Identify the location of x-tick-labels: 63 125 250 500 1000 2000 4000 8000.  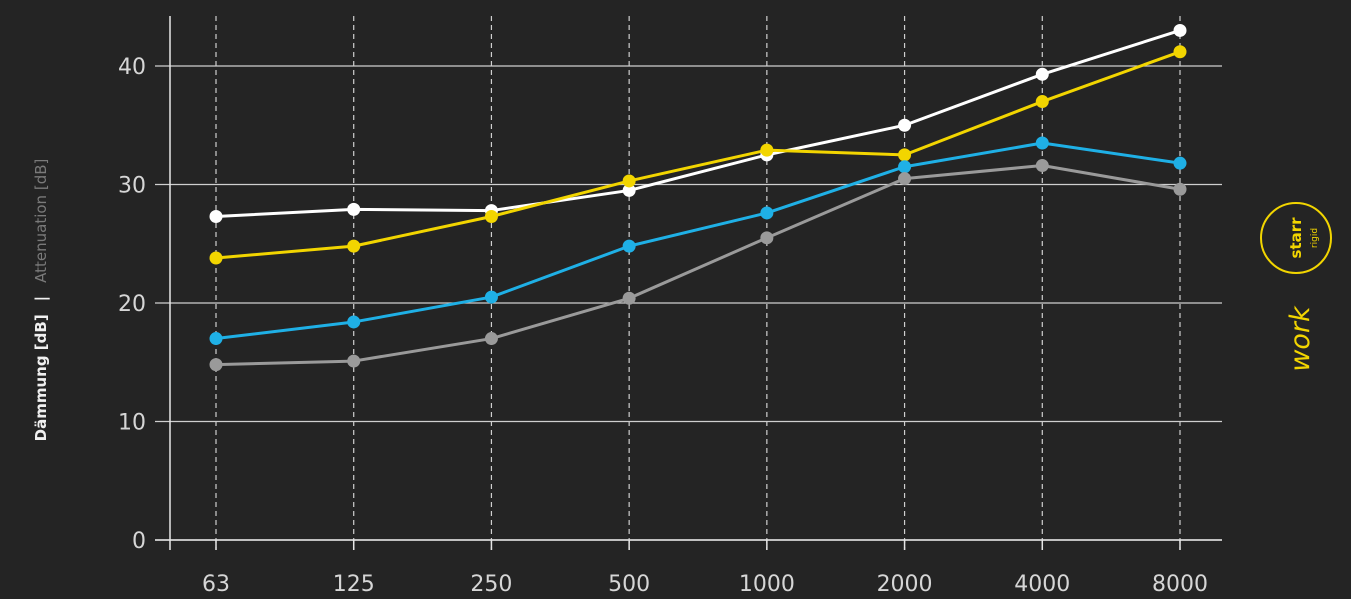
(705, 584).